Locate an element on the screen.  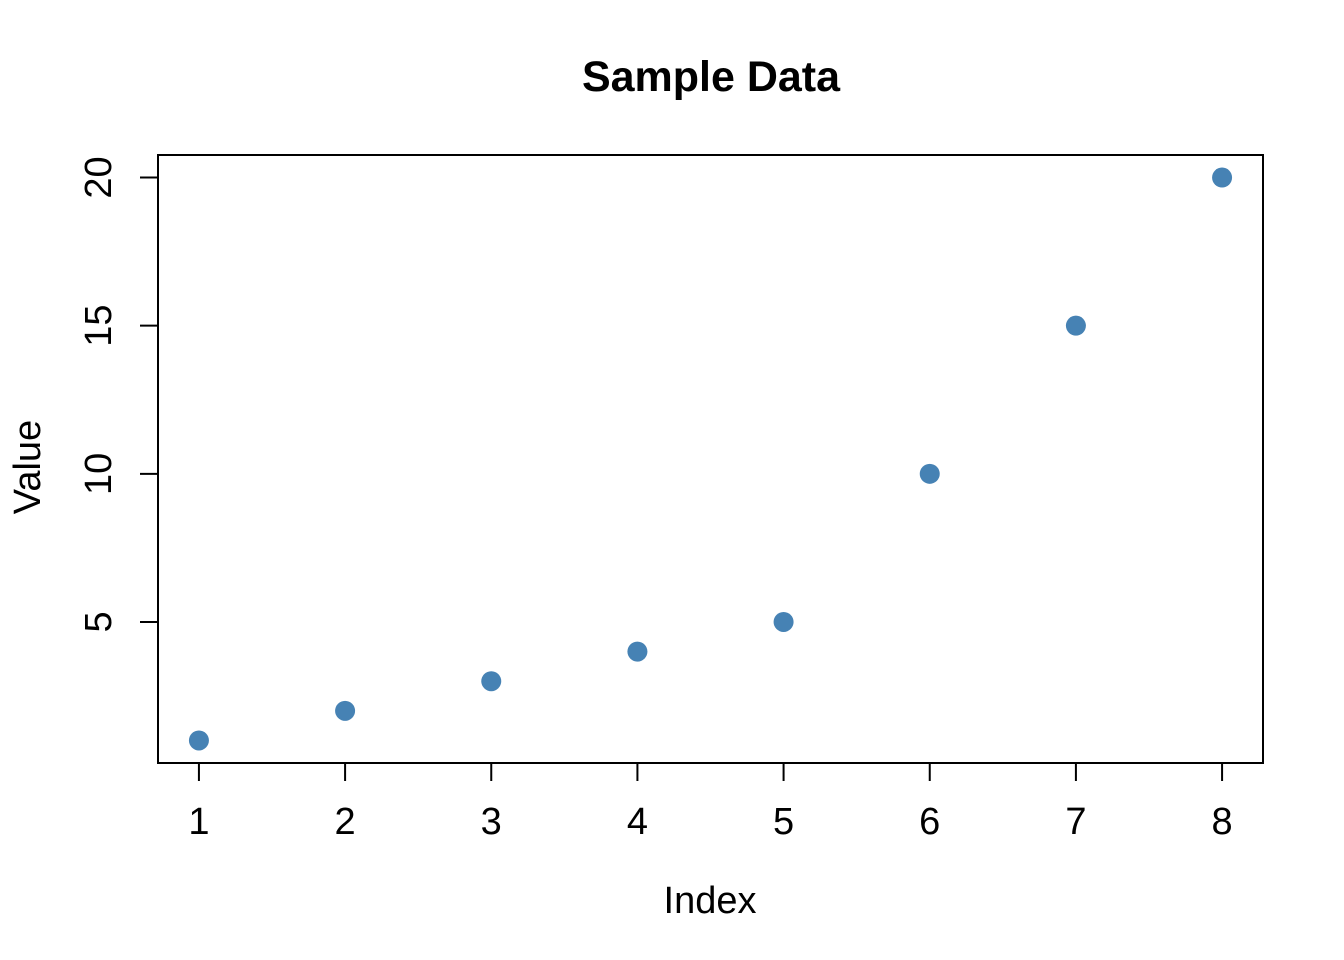
y-axis-title: Value is located at coordinates (28, 467).